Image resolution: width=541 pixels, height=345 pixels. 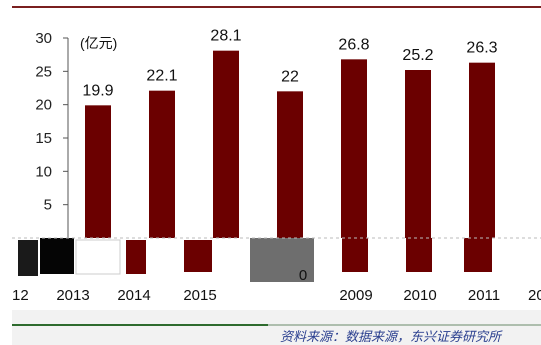 What do you see at coordinates (481, 48) in the screenshot?
I see `data-label: 26.3` at bounding box center [481, 48].